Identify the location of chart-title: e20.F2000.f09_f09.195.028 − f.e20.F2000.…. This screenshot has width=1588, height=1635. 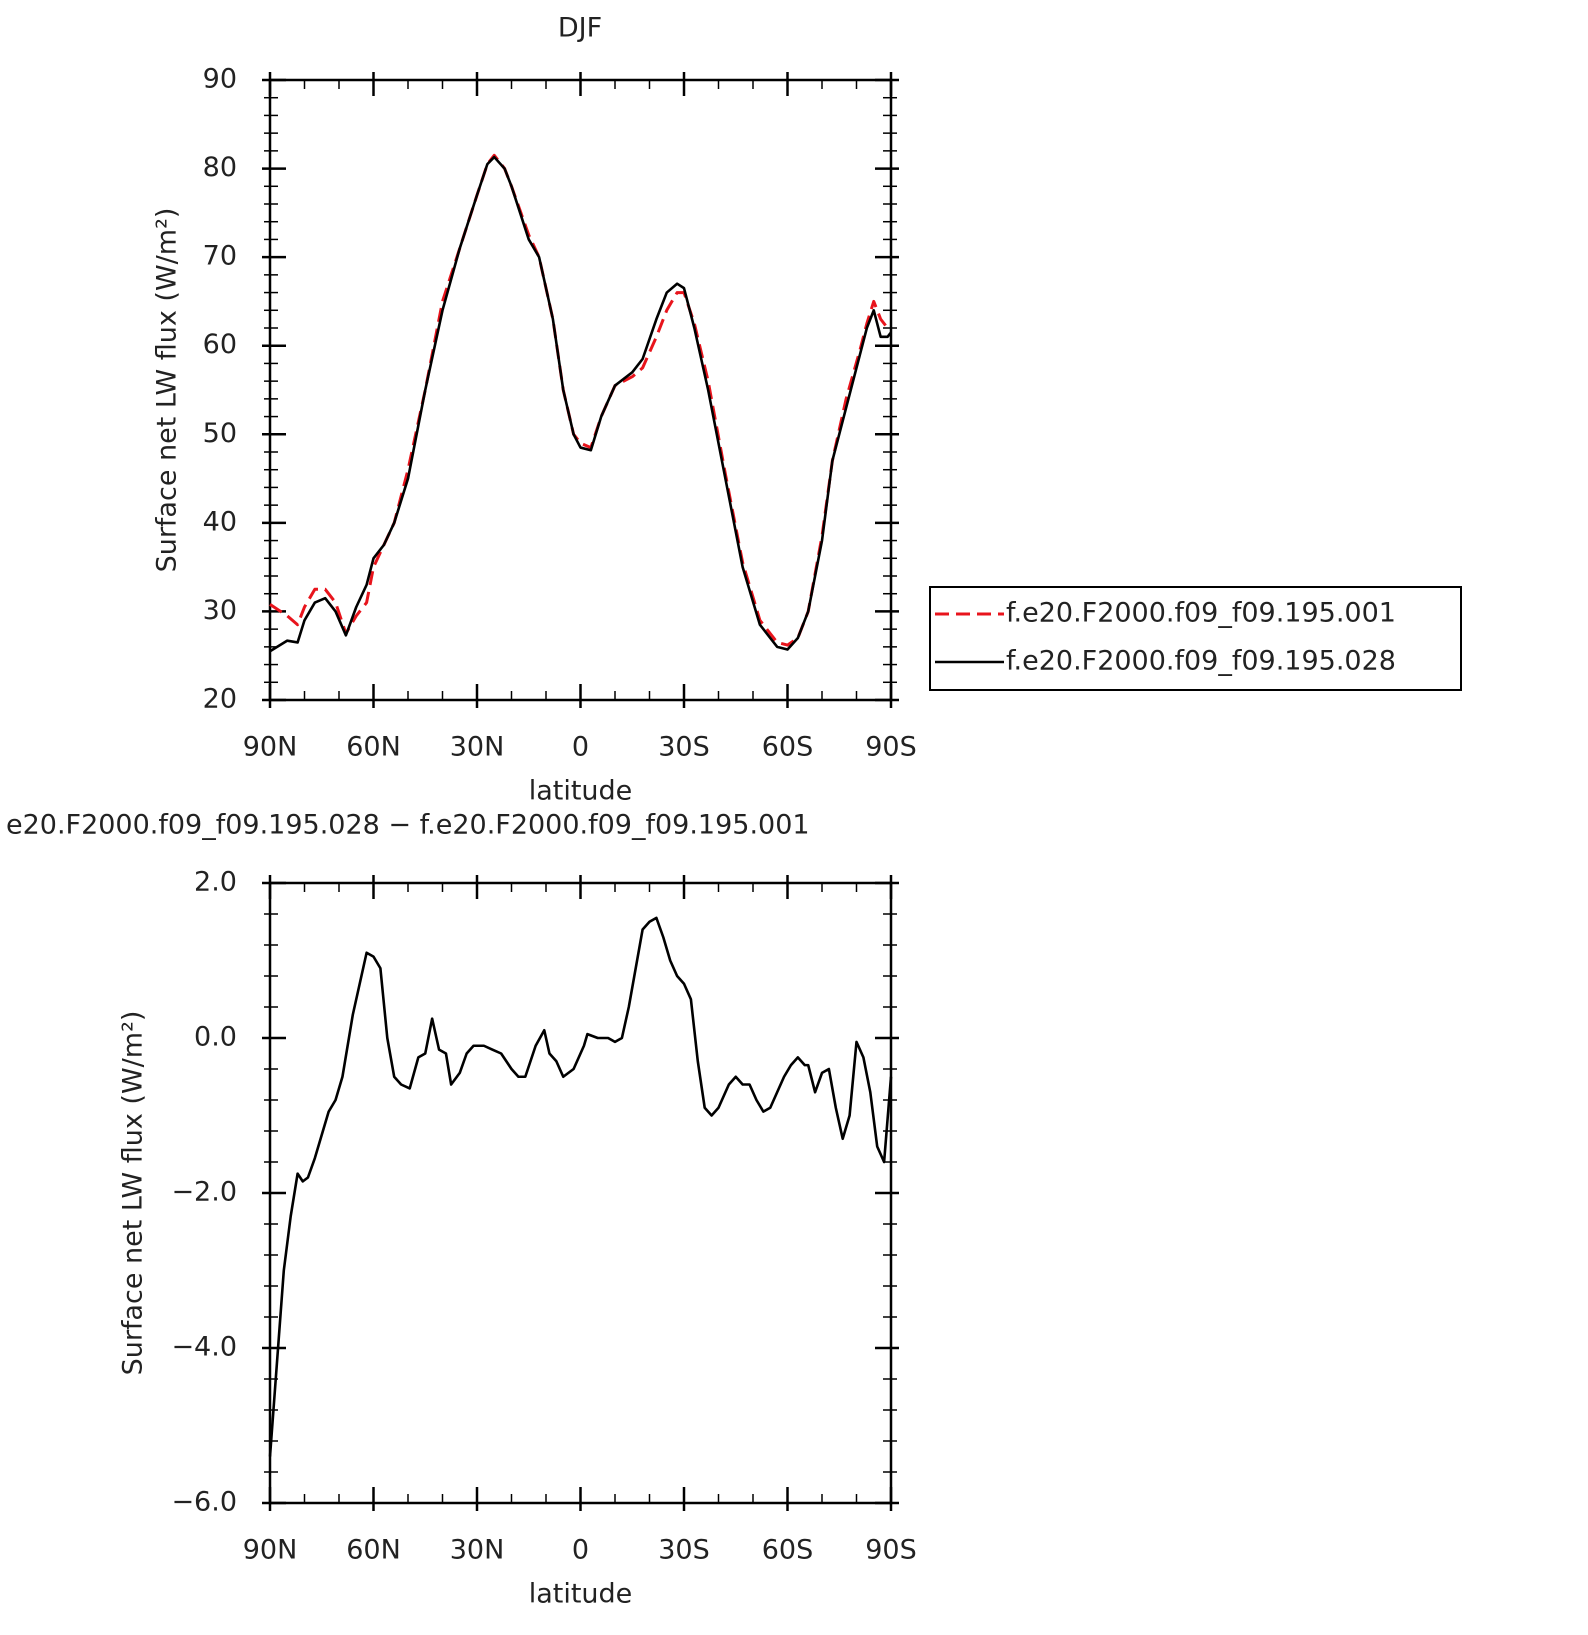
(408, 825).